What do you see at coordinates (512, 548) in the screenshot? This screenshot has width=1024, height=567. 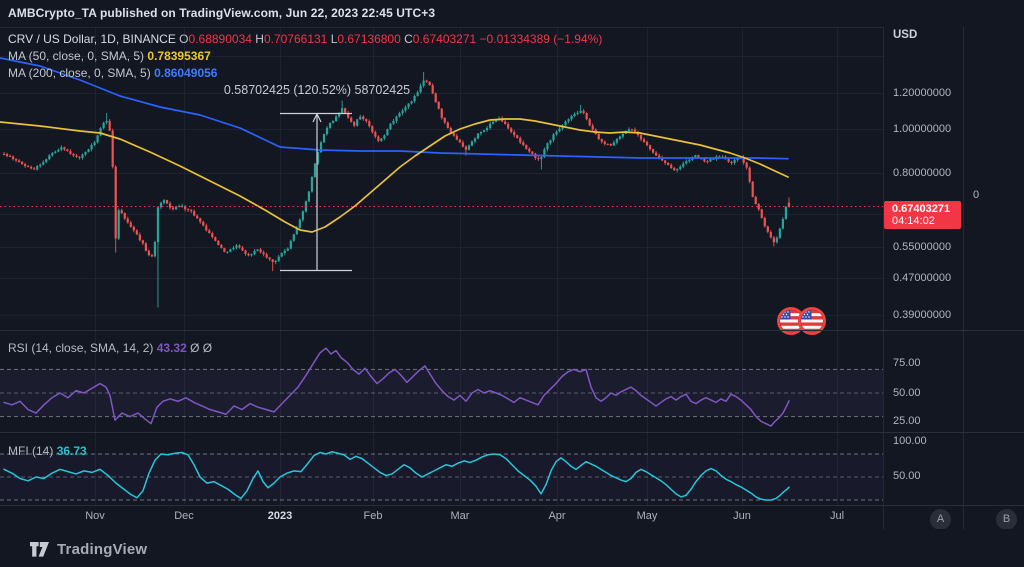 I see `footer-bar: TradingView` at bounding box center [512, 548].